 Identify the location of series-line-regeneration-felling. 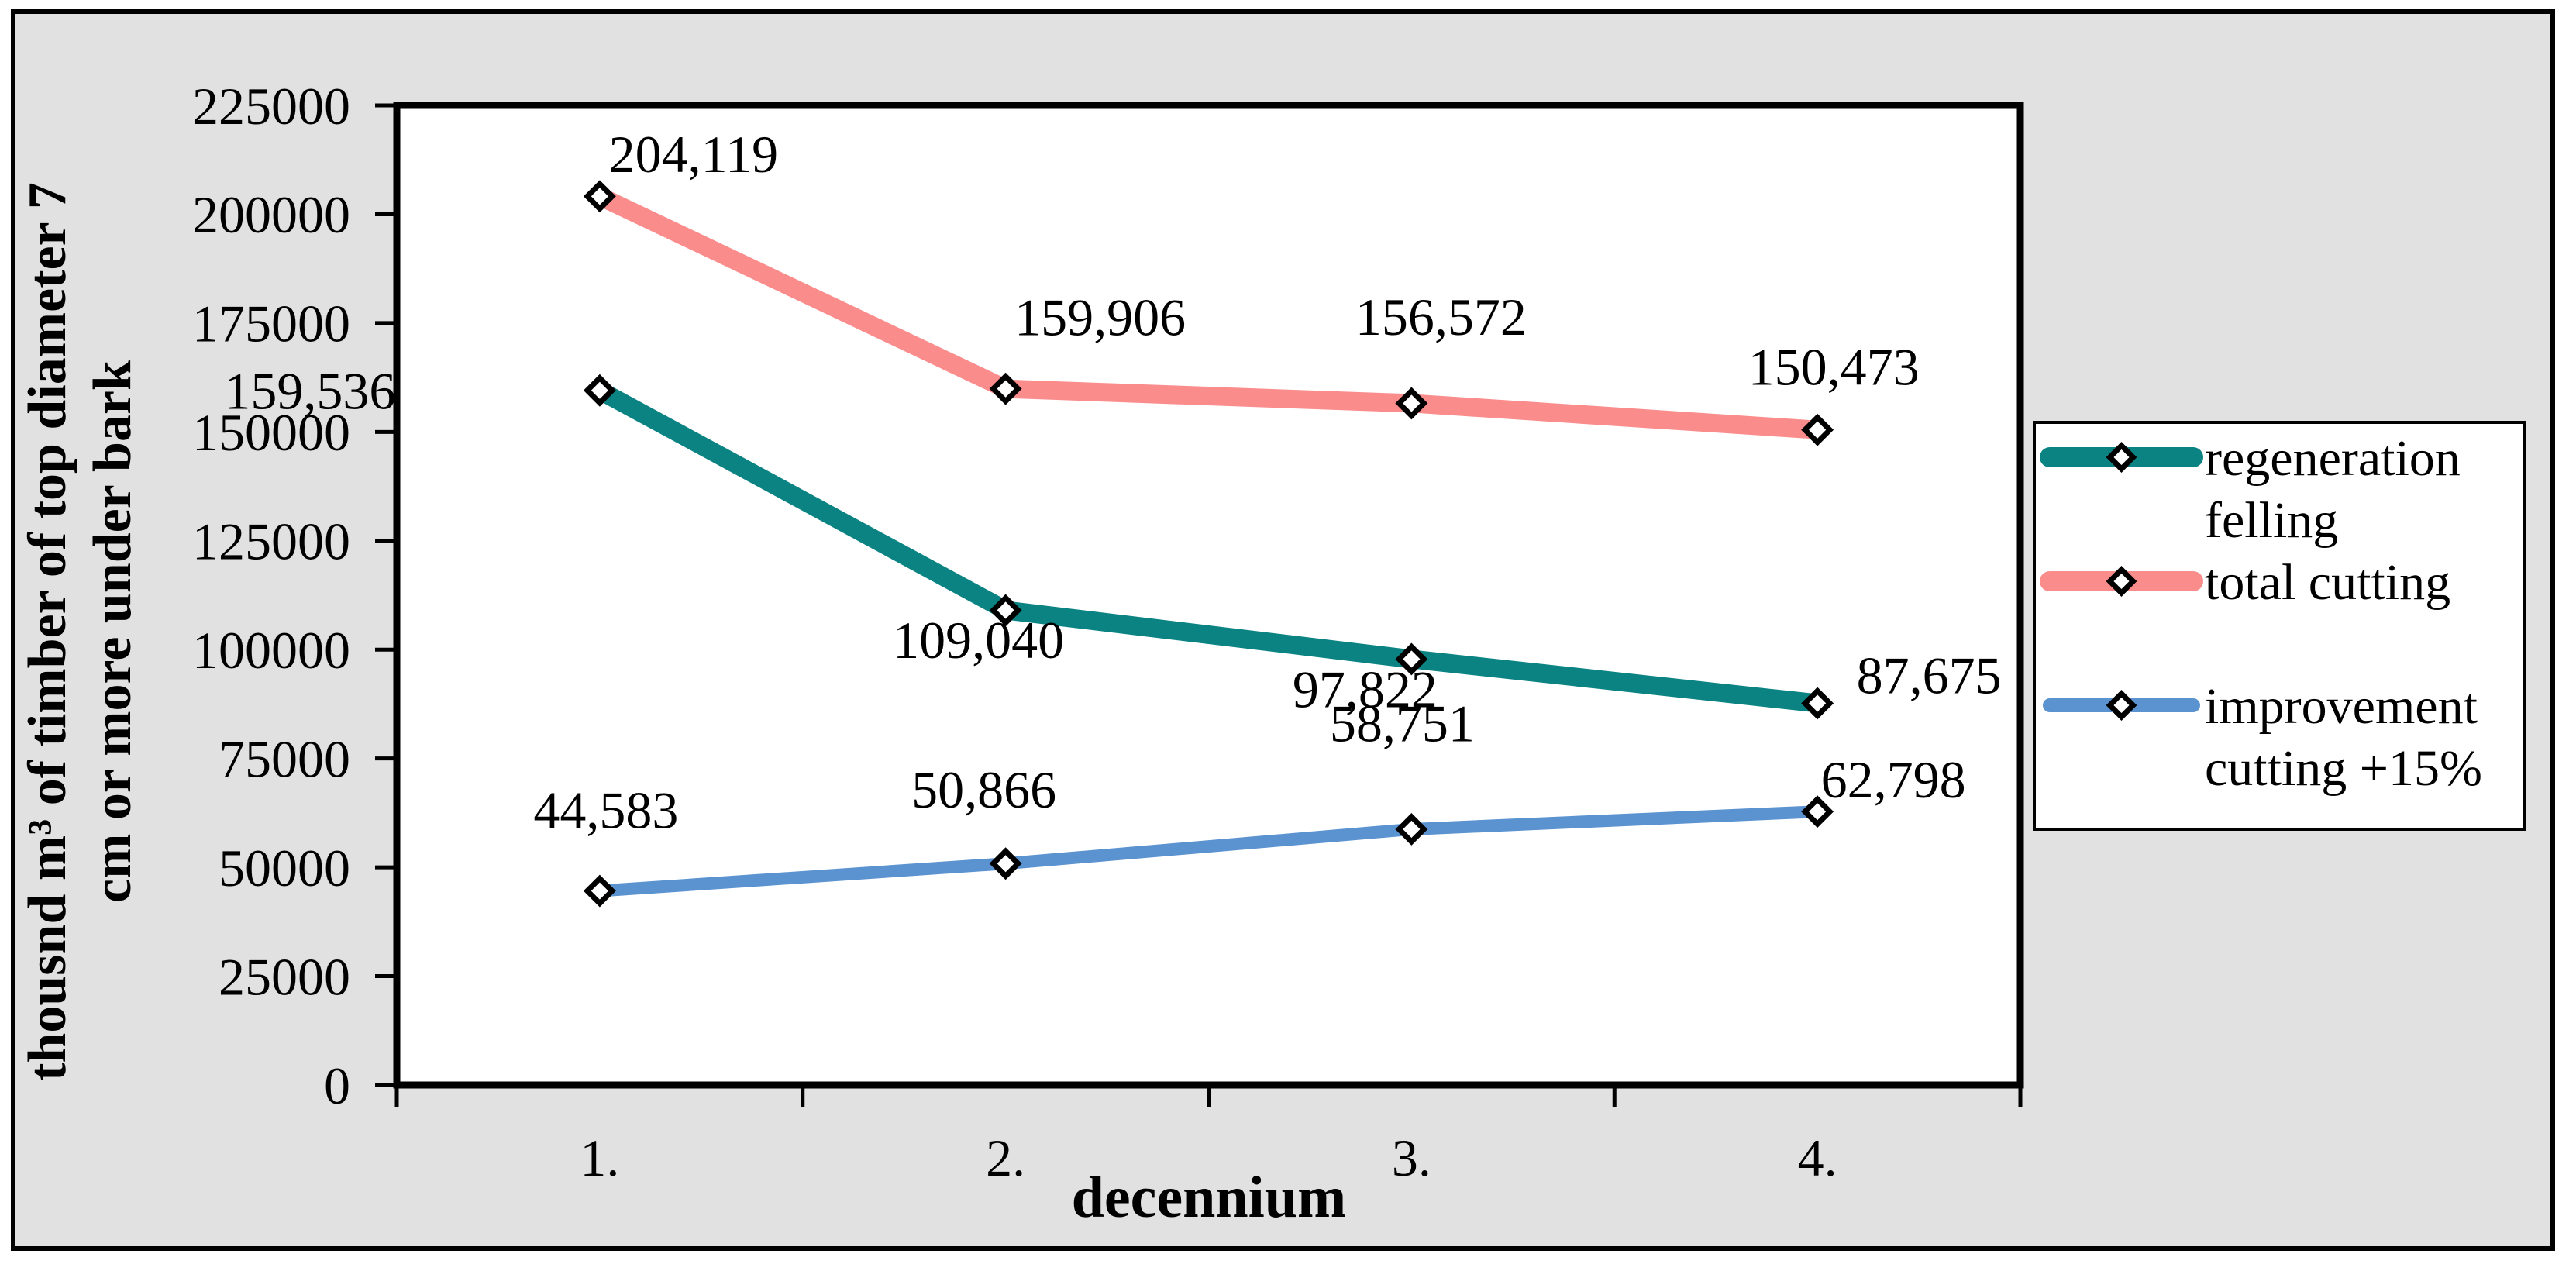
(1208, 547).